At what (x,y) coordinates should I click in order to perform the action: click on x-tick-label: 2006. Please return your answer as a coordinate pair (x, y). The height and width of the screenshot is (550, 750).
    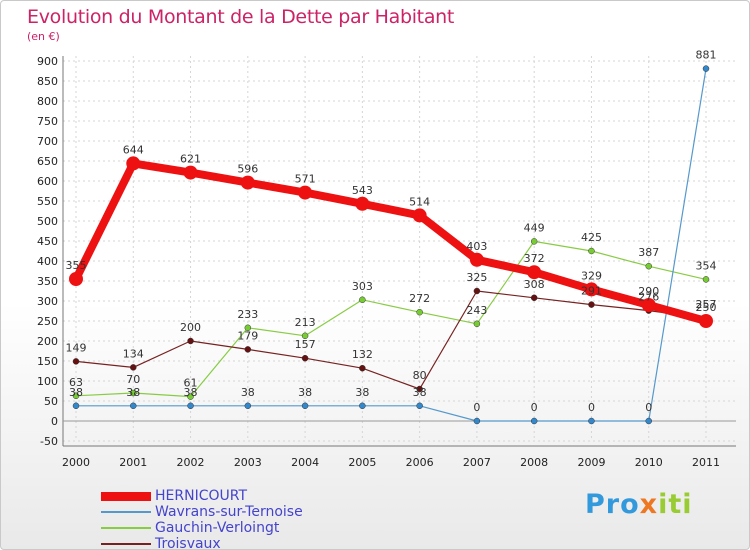
    Looking at the image, I should click on (420, 462).